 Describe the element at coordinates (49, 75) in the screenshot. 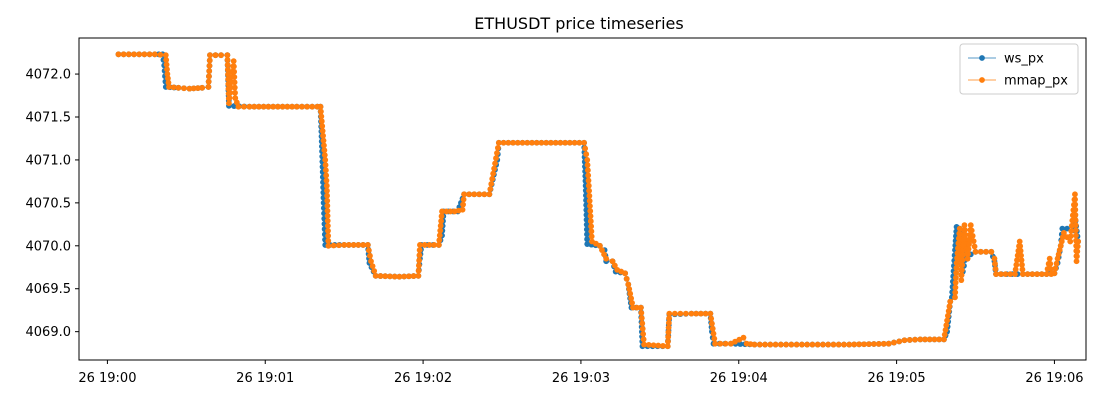

I see `y-tick-label: 4072.0` at that location.